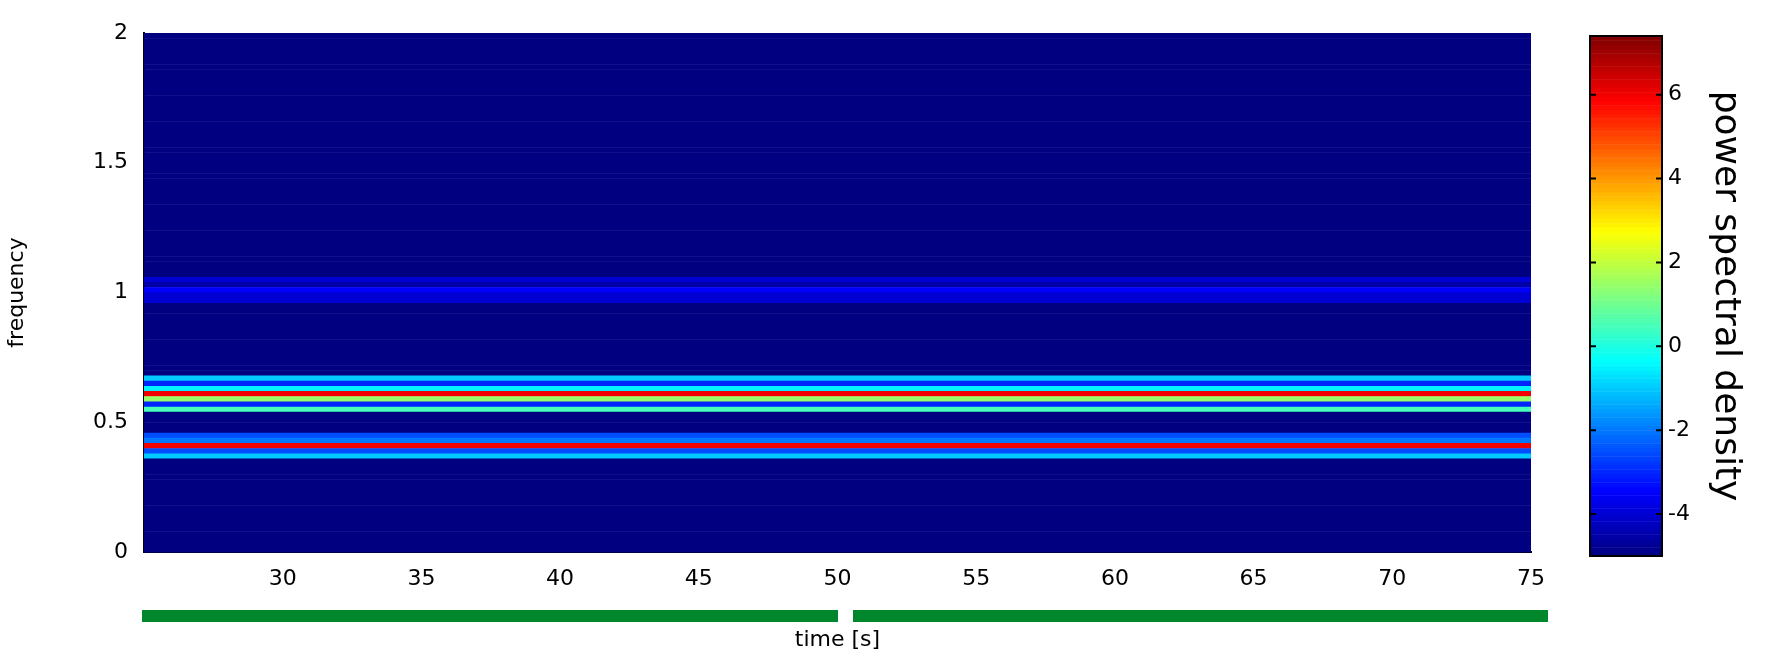  Describe the element at coordinates (1675, 177) in the screenshot. I see `color-bar-label: 4` at that location.